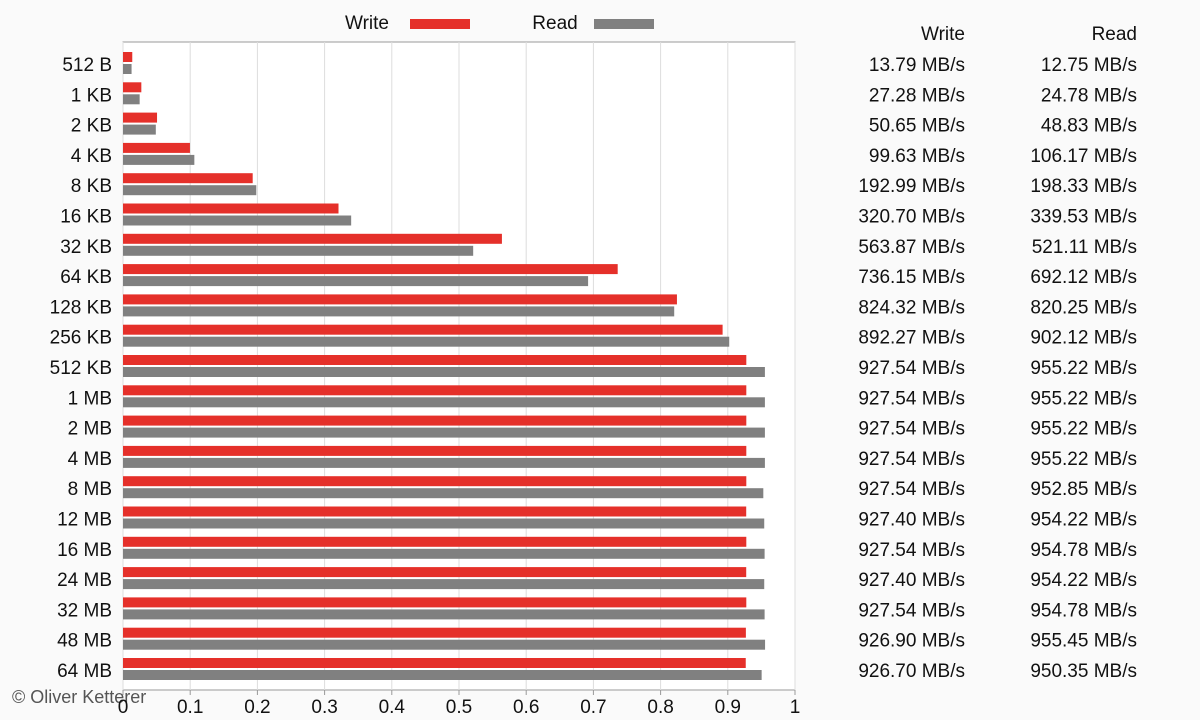  What do you see at coordinates (1083, 307) in the screenshot?
I see `table-value: 820.25 MB/s` at bounding box center [1083, 307].